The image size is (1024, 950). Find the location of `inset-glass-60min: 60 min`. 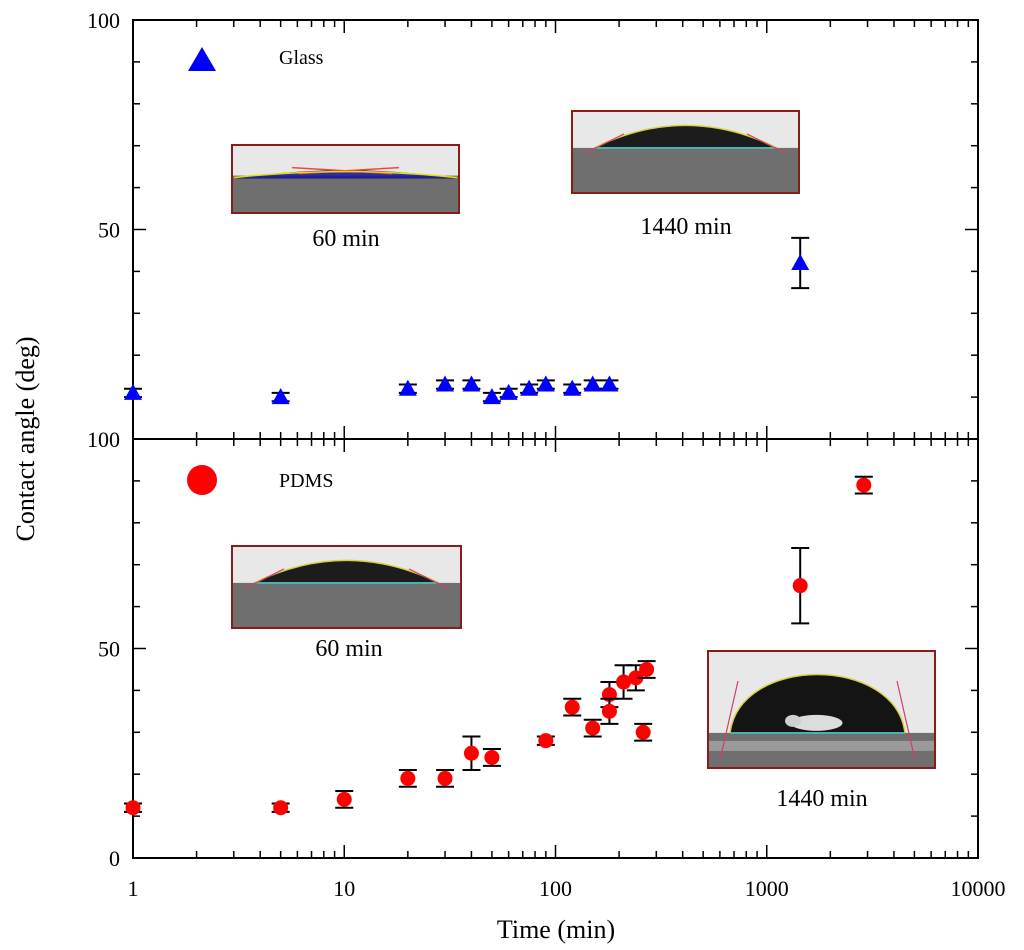

inset-glass-60min: 60 min is located at coordinates (345, 198).